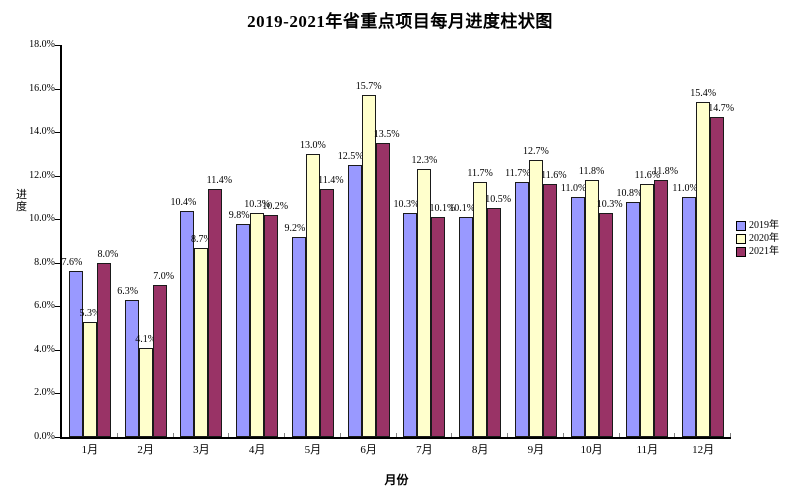  I want to click on bar-2019年-4月, so click(243, 330).